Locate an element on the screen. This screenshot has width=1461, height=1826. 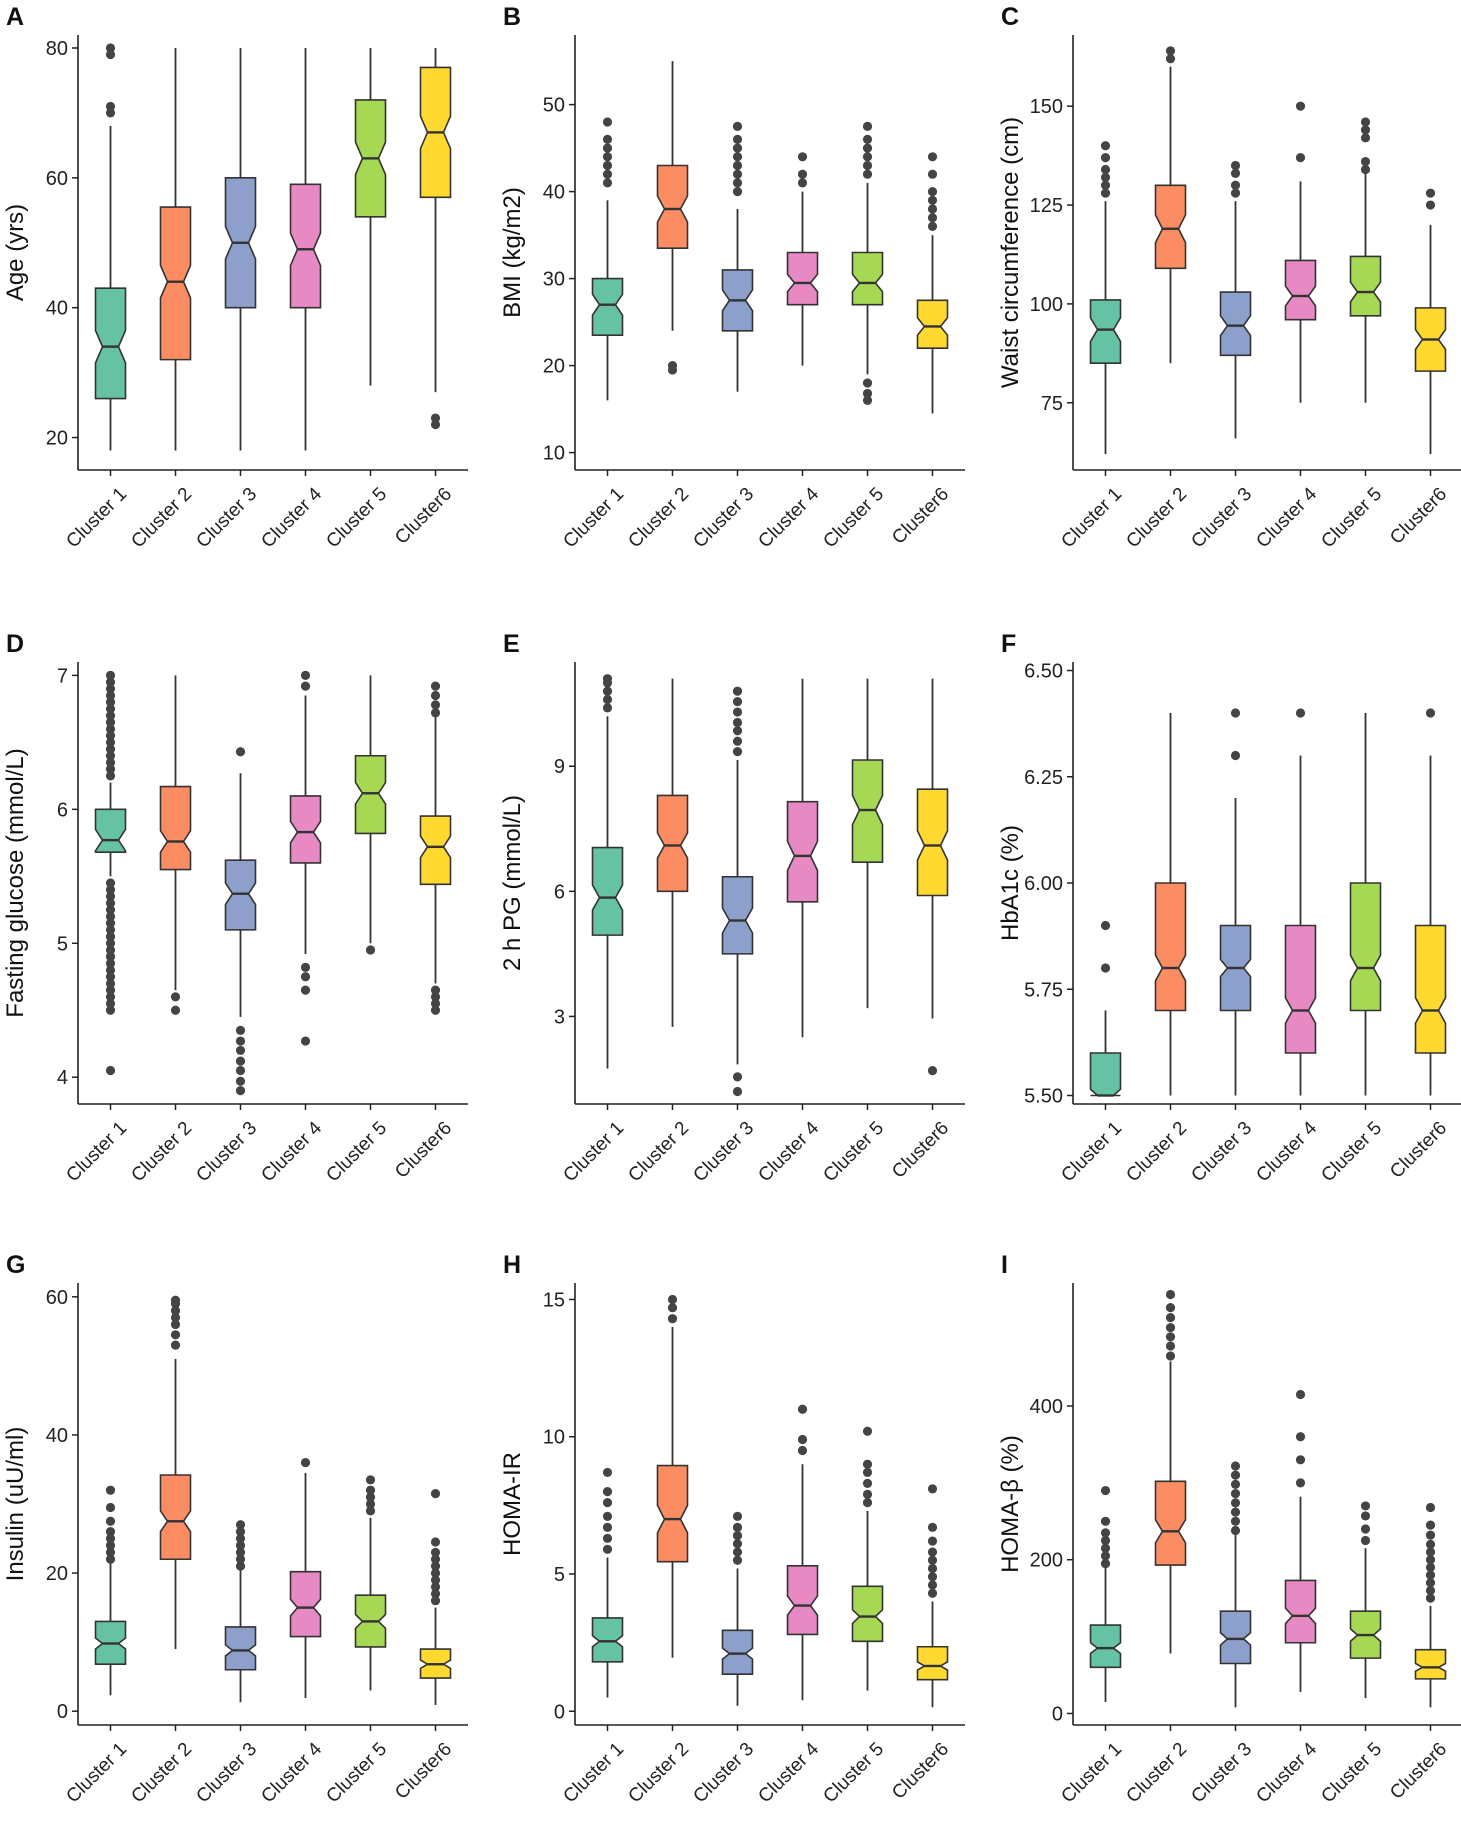
y-axis-label: Age (yrs) is located at coordinates (15, 252).